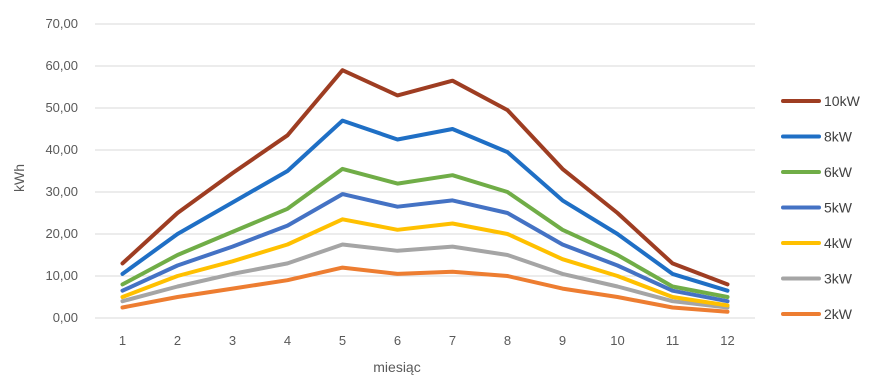 The image size is (873, 378). I want to click on x-tick-label: 7, so click(452, 340).